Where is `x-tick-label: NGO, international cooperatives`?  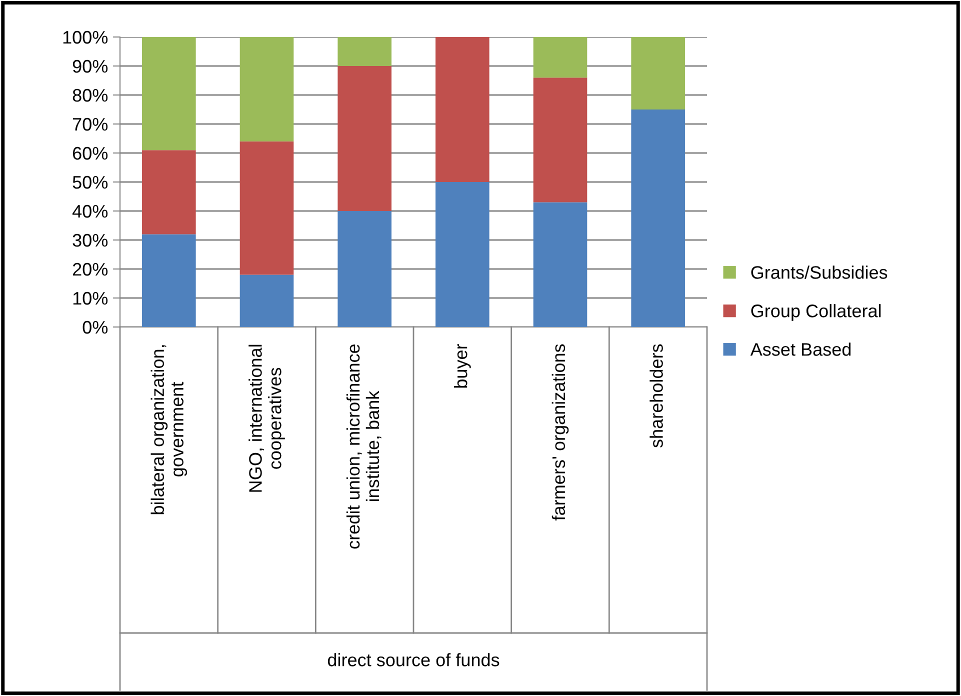 x-tick-label: NGO, international cooperatives is located at coordinates (266, 418).